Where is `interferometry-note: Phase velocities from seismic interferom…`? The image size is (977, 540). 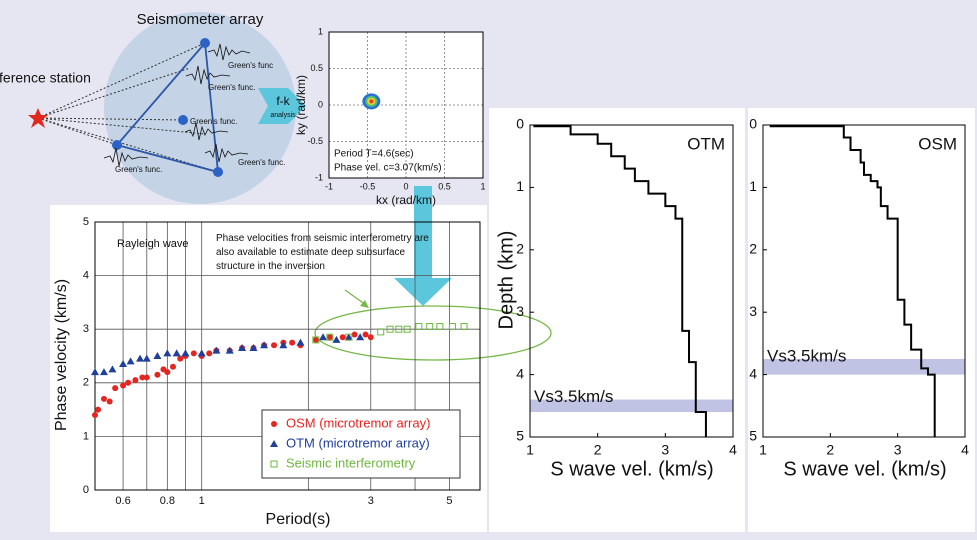
interferometry-note: Phase velocities from seismic interferom… is located at coordinates (322, 252).